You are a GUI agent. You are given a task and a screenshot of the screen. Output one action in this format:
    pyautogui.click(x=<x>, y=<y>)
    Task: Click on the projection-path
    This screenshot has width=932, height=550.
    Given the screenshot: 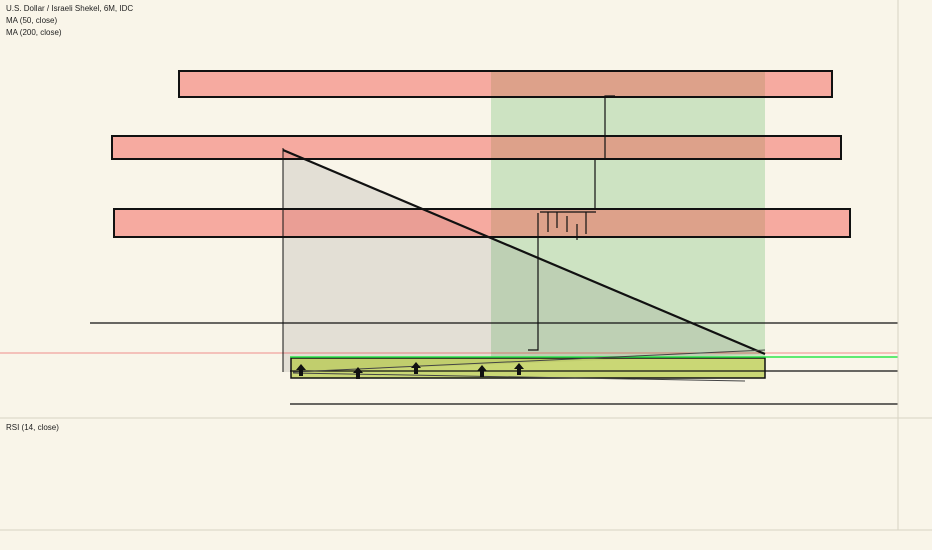 What is the action you would take?
    pyautogui.click(x=571, y=223)
    